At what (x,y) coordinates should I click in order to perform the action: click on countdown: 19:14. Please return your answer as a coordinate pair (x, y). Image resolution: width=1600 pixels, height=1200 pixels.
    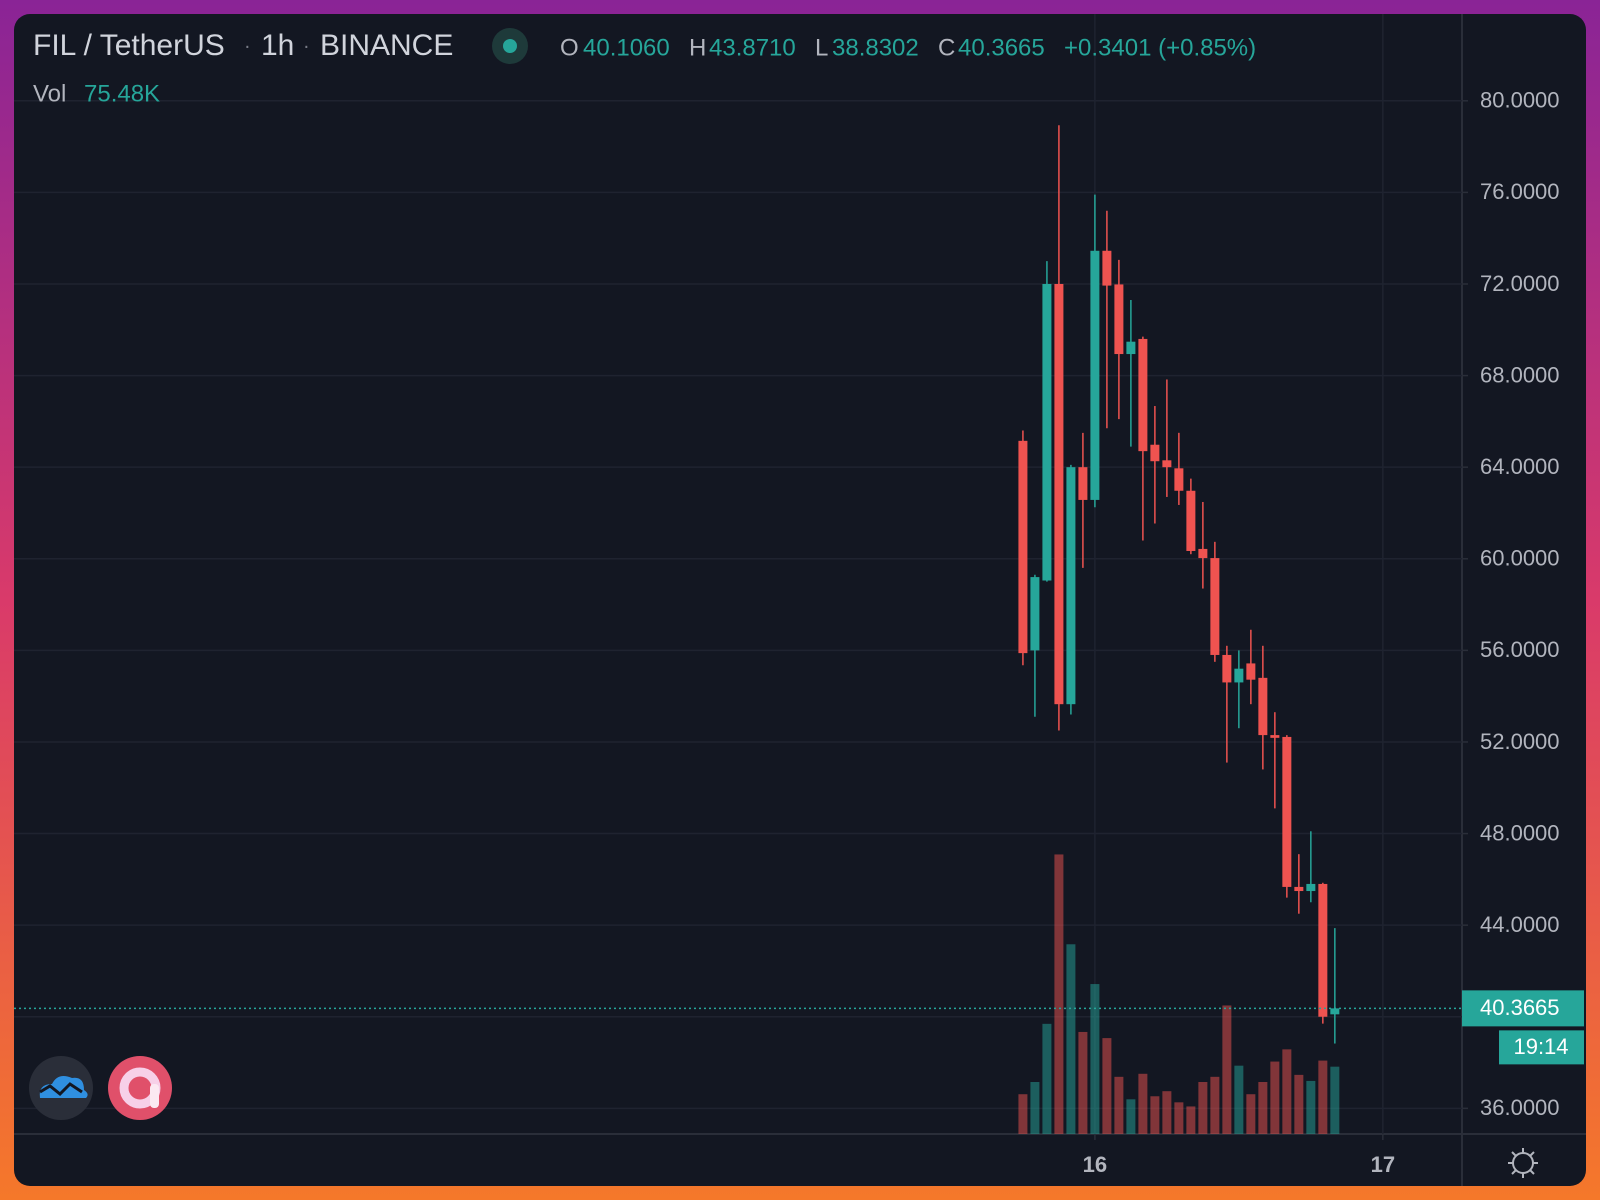
    Looking at the image, I should click on (1540, 1046).